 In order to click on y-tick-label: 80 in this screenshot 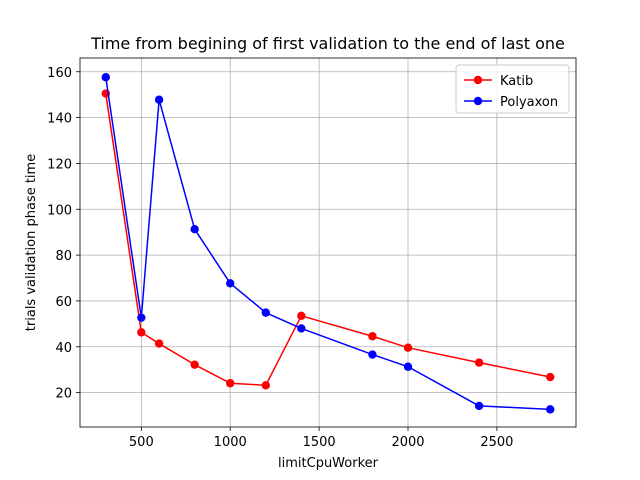, I will do `click(63, 256)`.